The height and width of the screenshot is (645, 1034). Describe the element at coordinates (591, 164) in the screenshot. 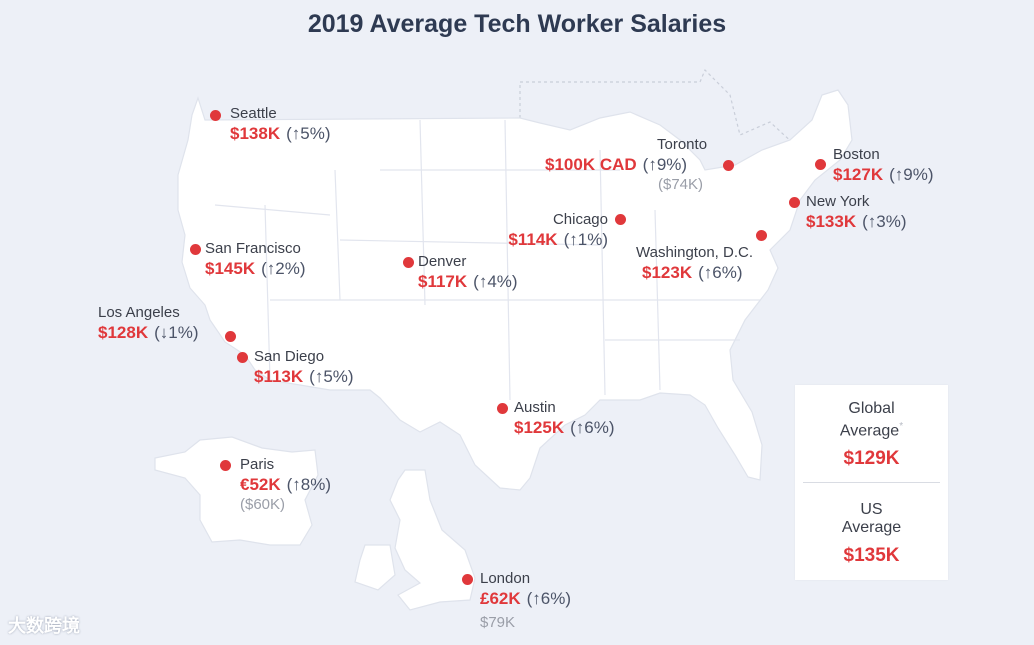

I see `city-salary: $100K CAD` at that location.